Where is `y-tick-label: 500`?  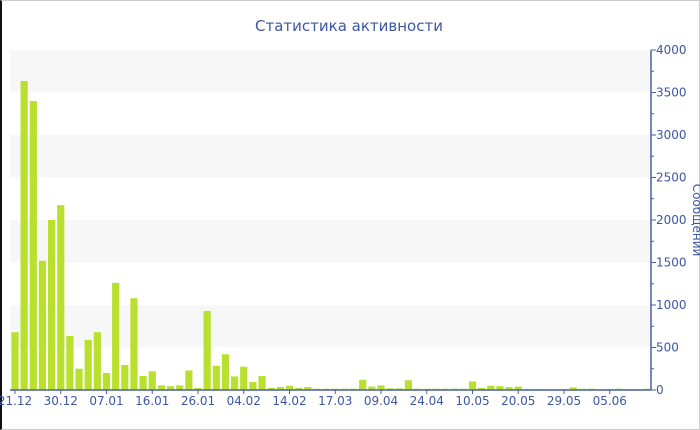
y-tick-label: 500 is located at coordinates (667, 348).